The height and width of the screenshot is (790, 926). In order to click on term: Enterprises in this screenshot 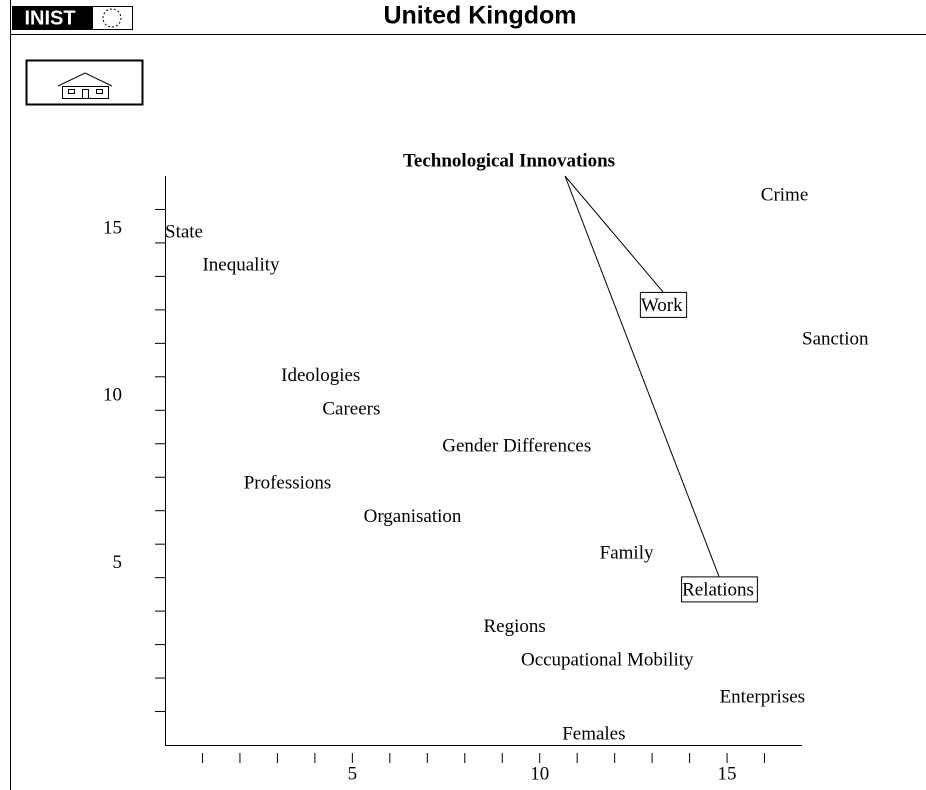, I will do `click(762, 697)`.